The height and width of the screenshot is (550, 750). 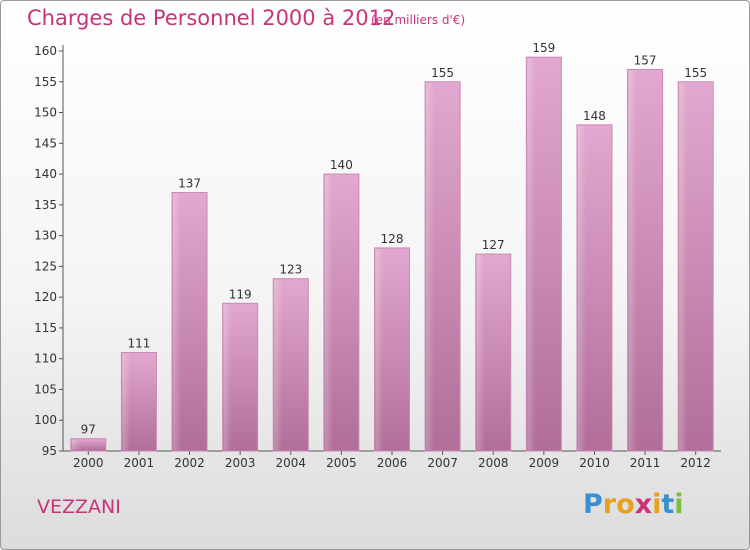 I want to click on bar-2004, so click(x=290, y=365).